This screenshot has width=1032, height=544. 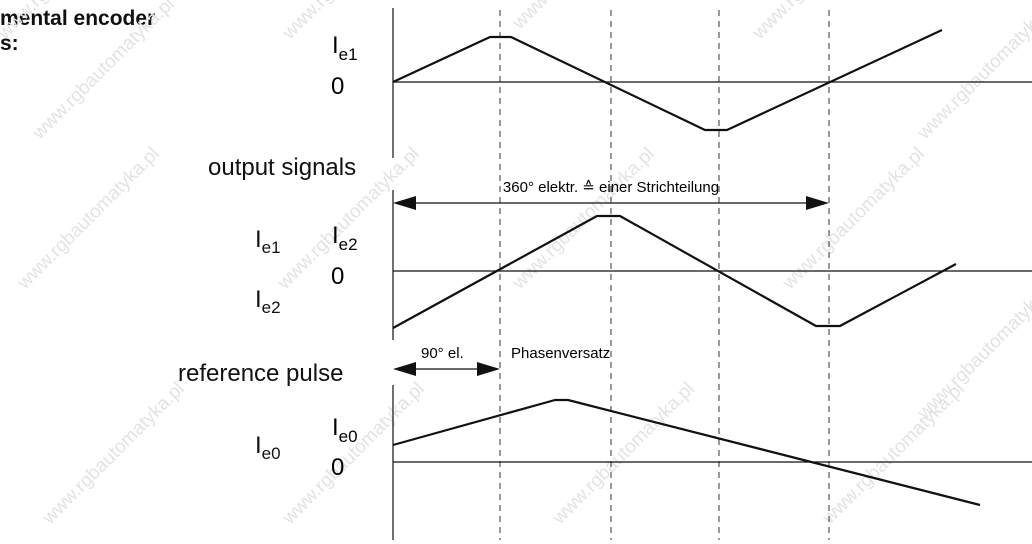 I want to click on heading-line-1: mental encoder, so click(x=78, y=18).